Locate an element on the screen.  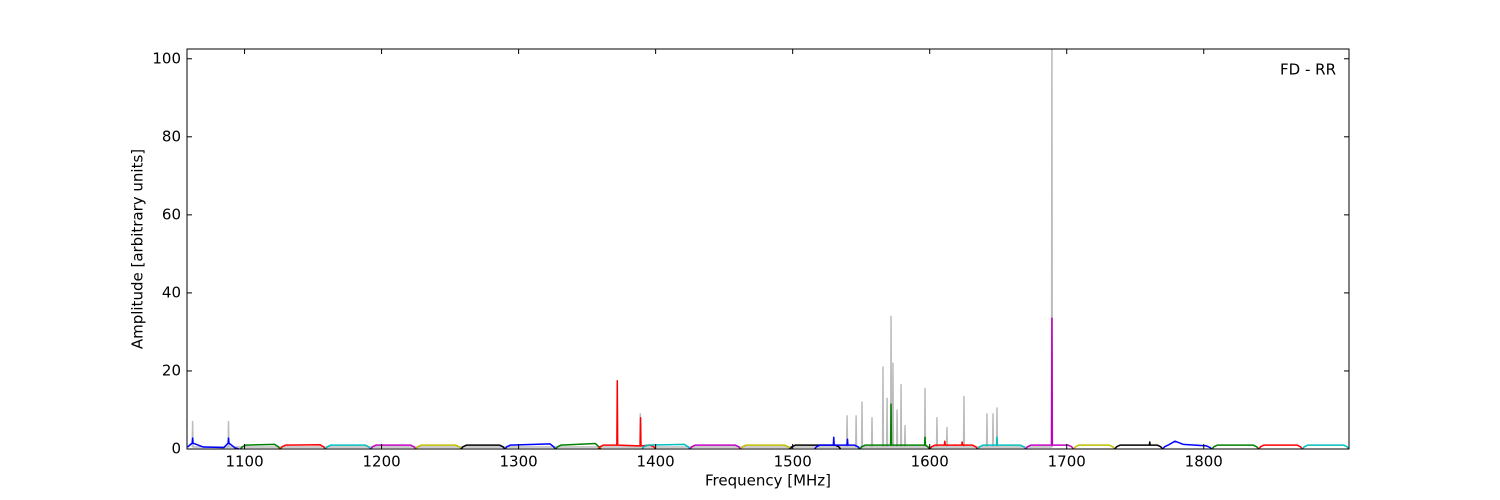
x-tick-label: 1800 is located at coordinates (1204, 462).